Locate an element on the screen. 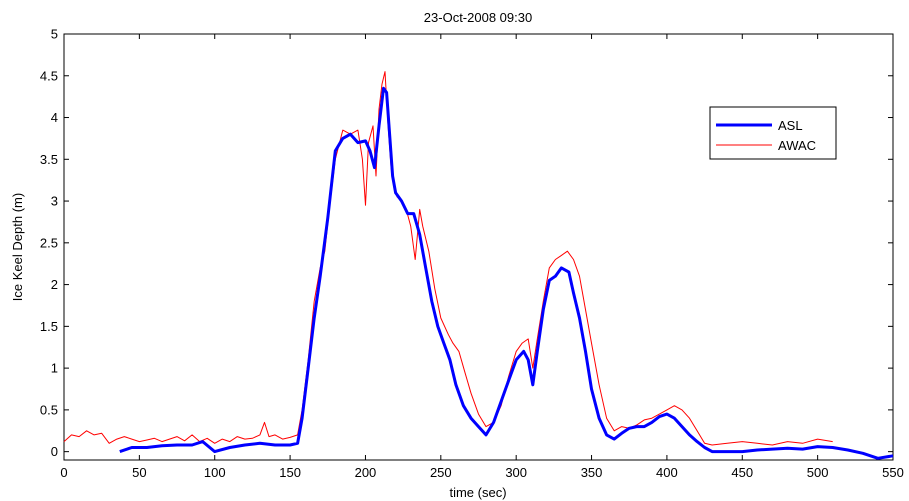 The width and height of the screenshot is (909, 501). legend: ASL AWAC is located at coordinates (773, 133).